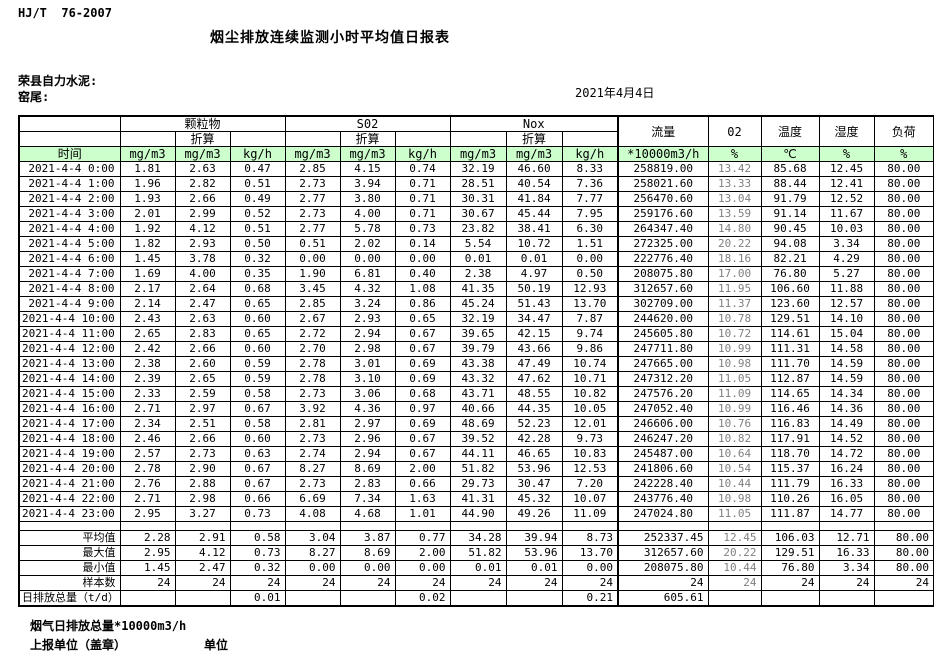 This screenshot has height=656, width=934. What do you see at coordinates (312, 199) in the screenshot?
I see `value-cell: 2.77` at bounding box center [312, 199].